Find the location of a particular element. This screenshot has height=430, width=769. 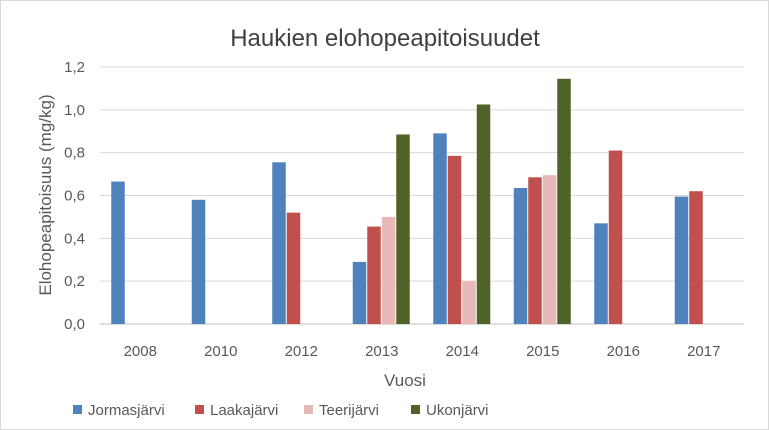

bar-ukonjärvi-2014 is located at coordinates (483, 214).